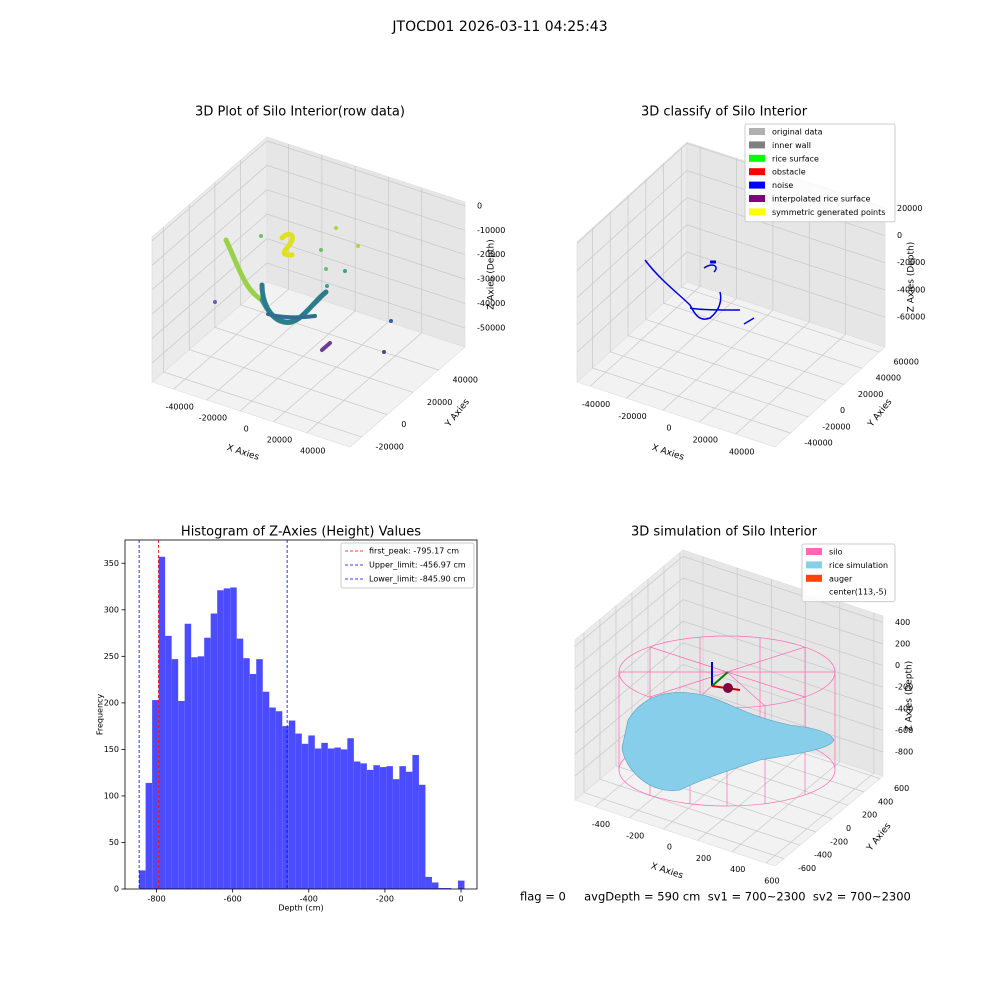  Describe the element at coordinates (789, 172) in the screenshot. I see `legend-label: obstacle` at that location.